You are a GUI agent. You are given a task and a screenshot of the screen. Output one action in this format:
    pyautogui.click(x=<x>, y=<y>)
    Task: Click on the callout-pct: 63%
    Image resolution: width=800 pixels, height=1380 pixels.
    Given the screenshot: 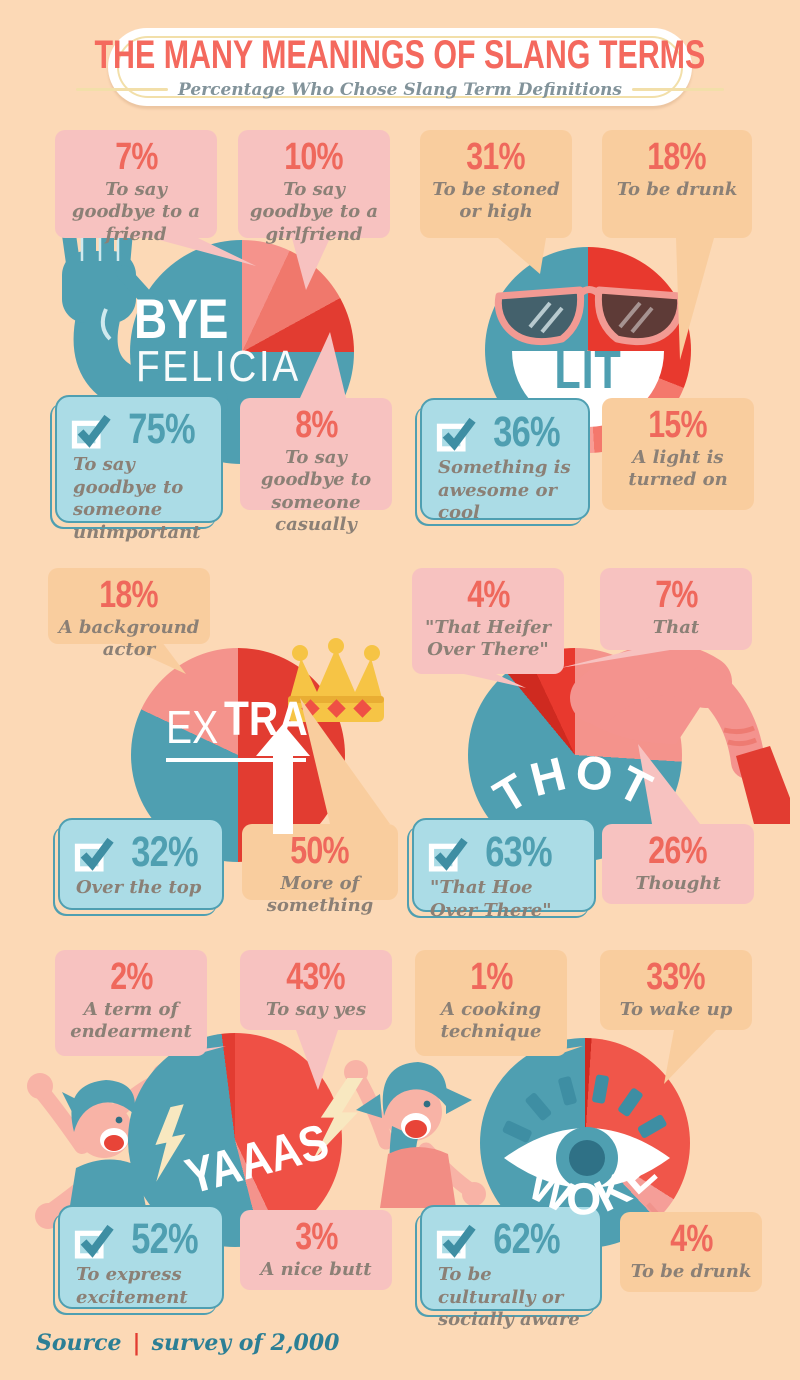 What is the action you would take?
    pyautogui.click(x=518, y=852)
    